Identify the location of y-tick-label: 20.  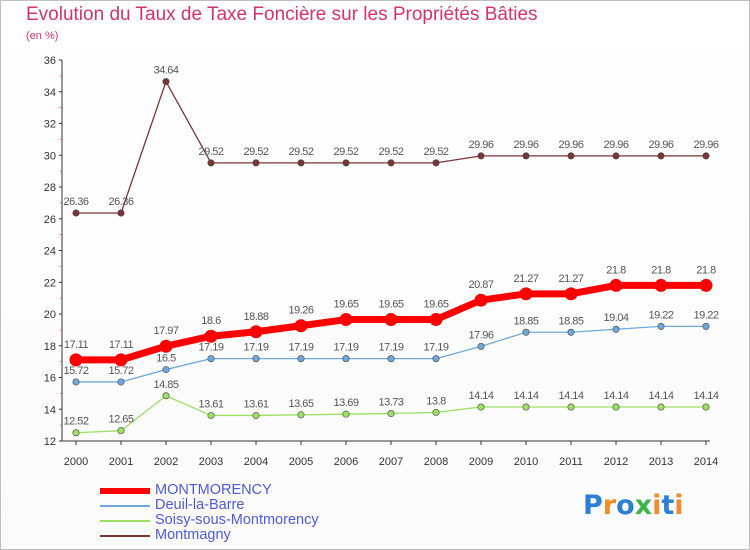
(50, 315).